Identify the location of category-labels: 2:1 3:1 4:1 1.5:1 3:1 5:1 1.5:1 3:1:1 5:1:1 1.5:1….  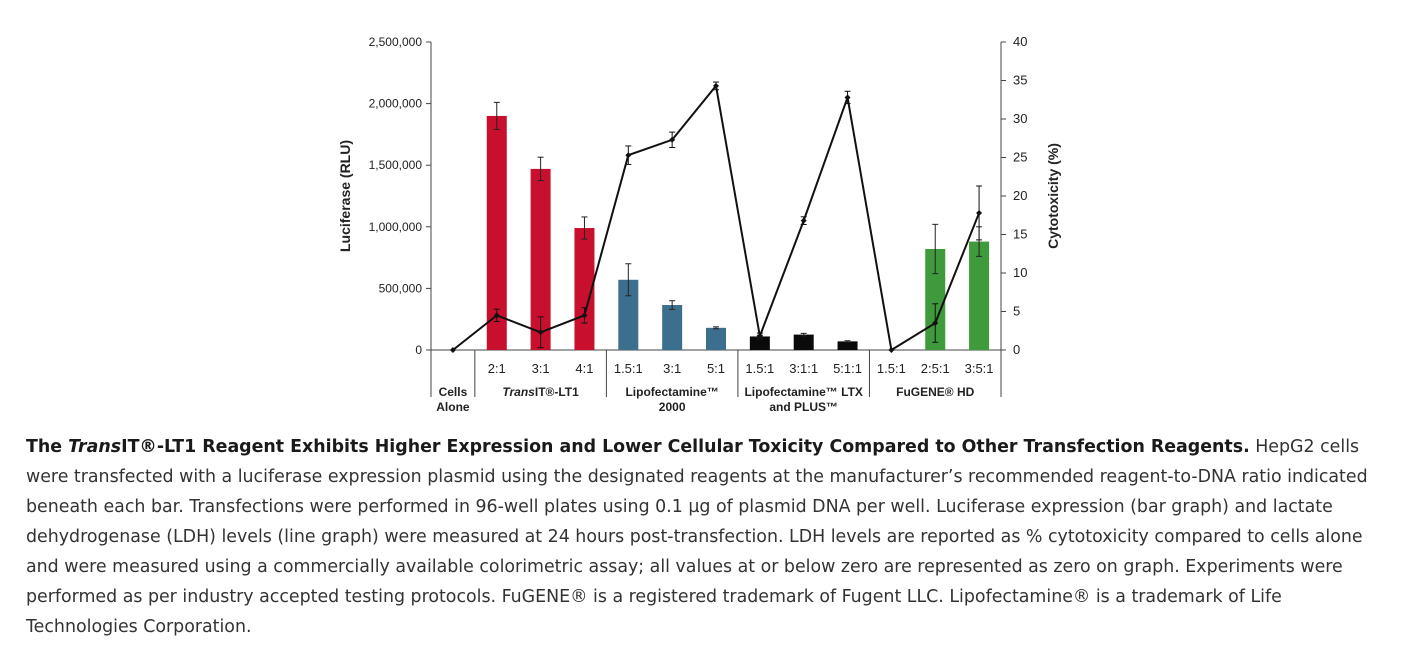
(714, 387).